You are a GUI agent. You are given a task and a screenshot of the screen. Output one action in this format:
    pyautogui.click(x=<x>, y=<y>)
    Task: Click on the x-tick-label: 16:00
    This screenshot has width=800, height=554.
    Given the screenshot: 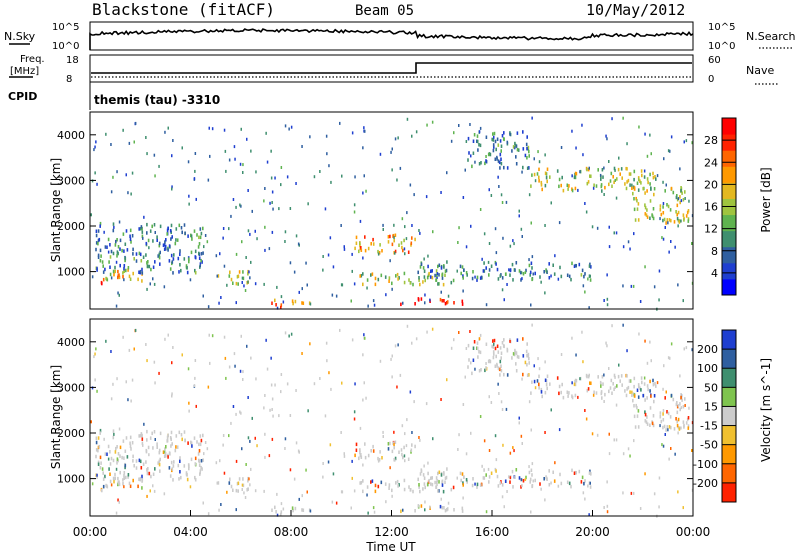 What is the action you would take?
    pyautogui.click(x=492, y=532)
    